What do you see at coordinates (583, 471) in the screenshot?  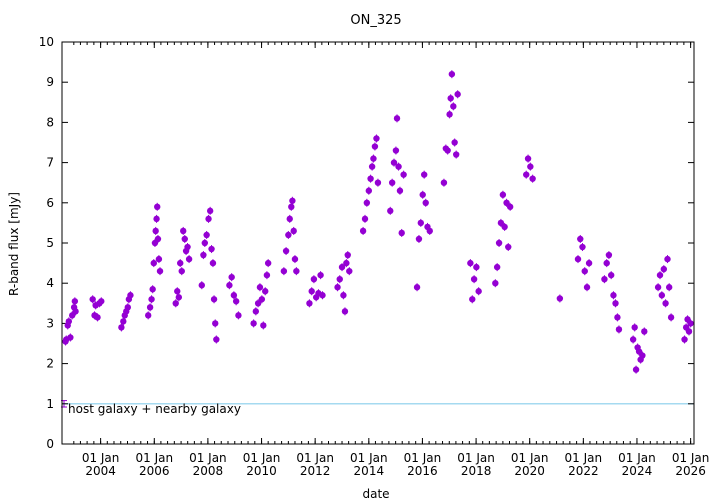 I see `x-tick-label: 2022` at bounding box center [583, 471].